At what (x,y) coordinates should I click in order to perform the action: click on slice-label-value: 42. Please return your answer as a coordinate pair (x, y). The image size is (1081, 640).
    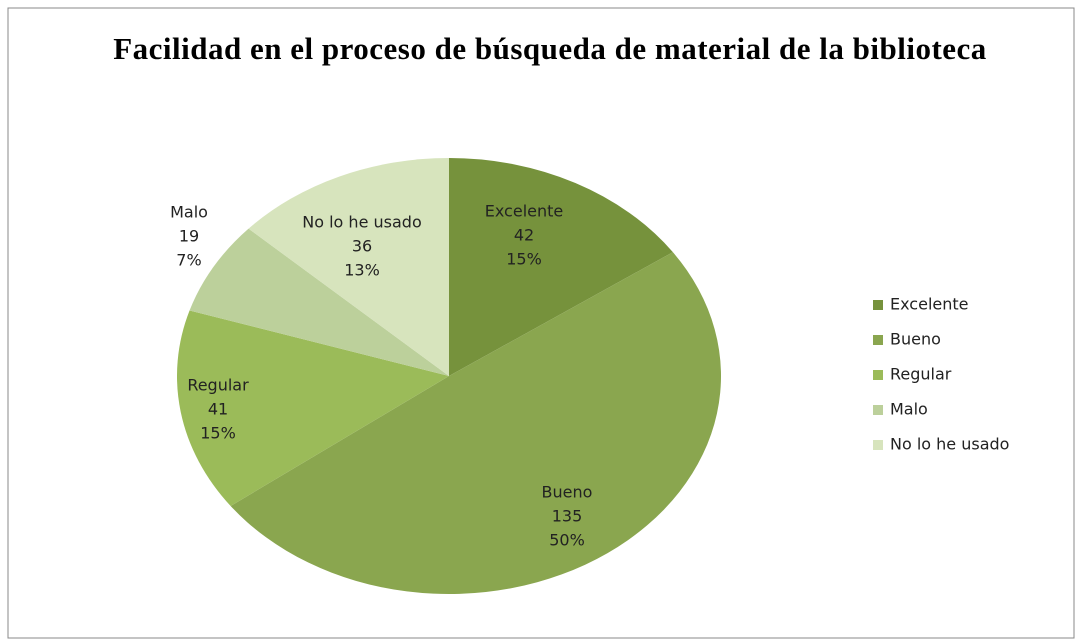
    Looking at the image, I should click on (524, 235).